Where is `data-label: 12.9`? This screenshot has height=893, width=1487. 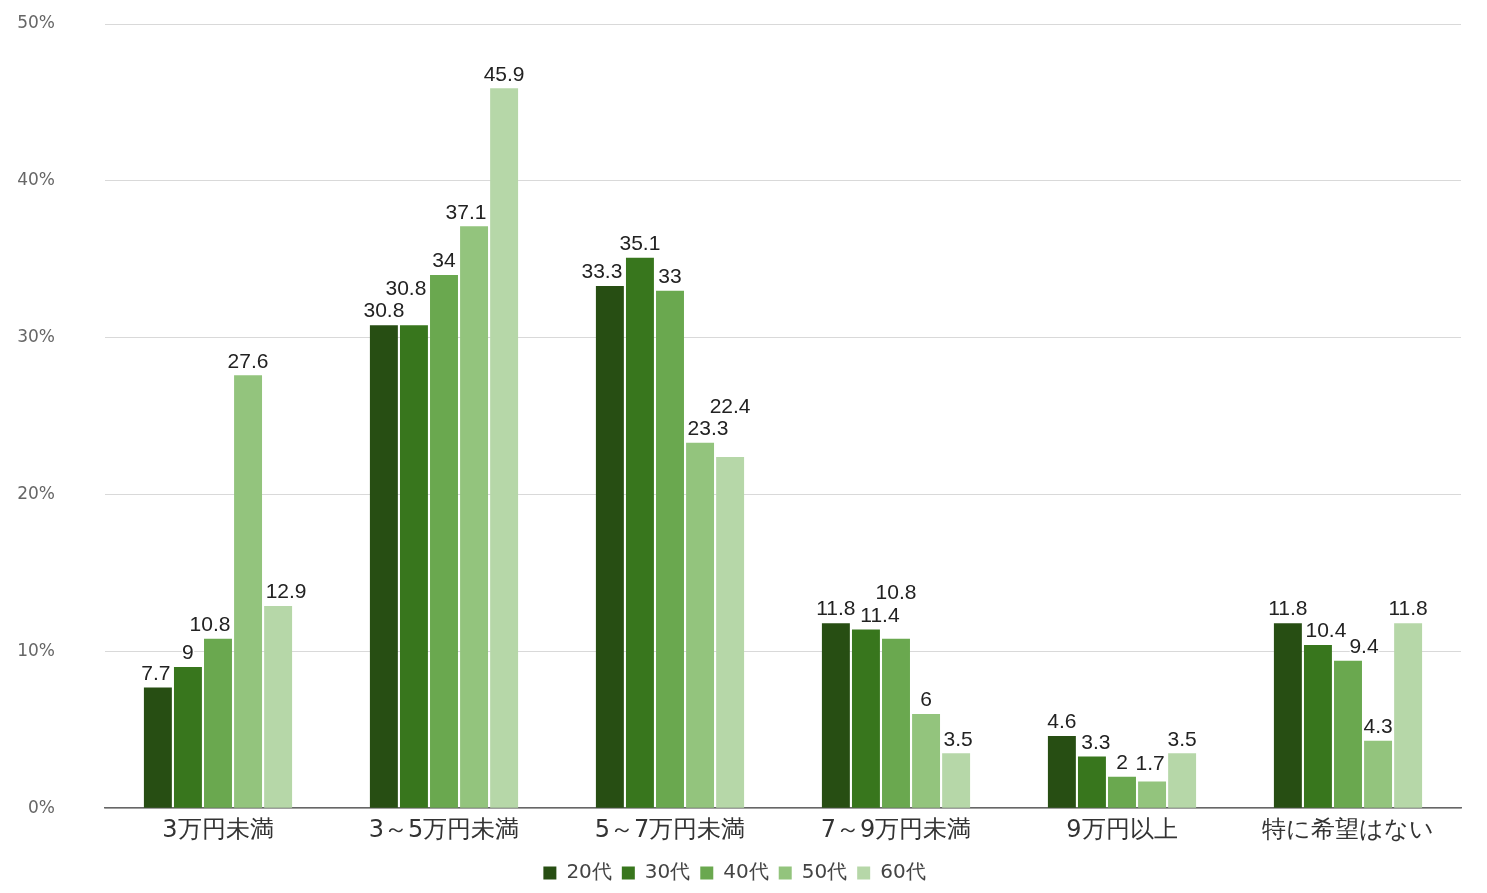
data-label: 12.9 is located at coordinates (286, 591).